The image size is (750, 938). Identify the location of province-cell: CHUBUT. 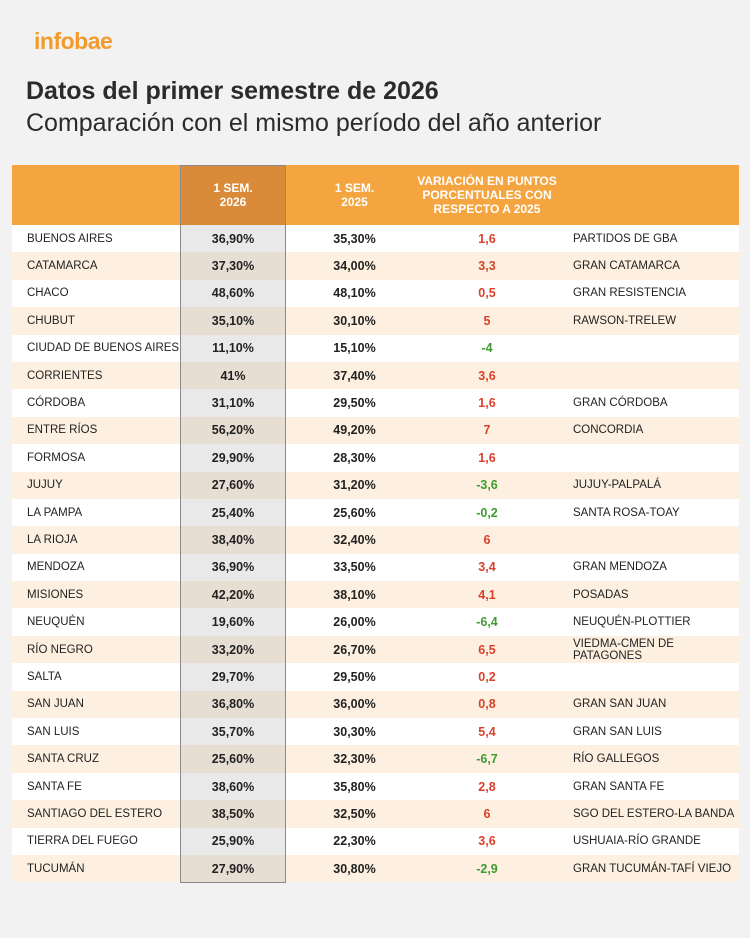
(51, 320).